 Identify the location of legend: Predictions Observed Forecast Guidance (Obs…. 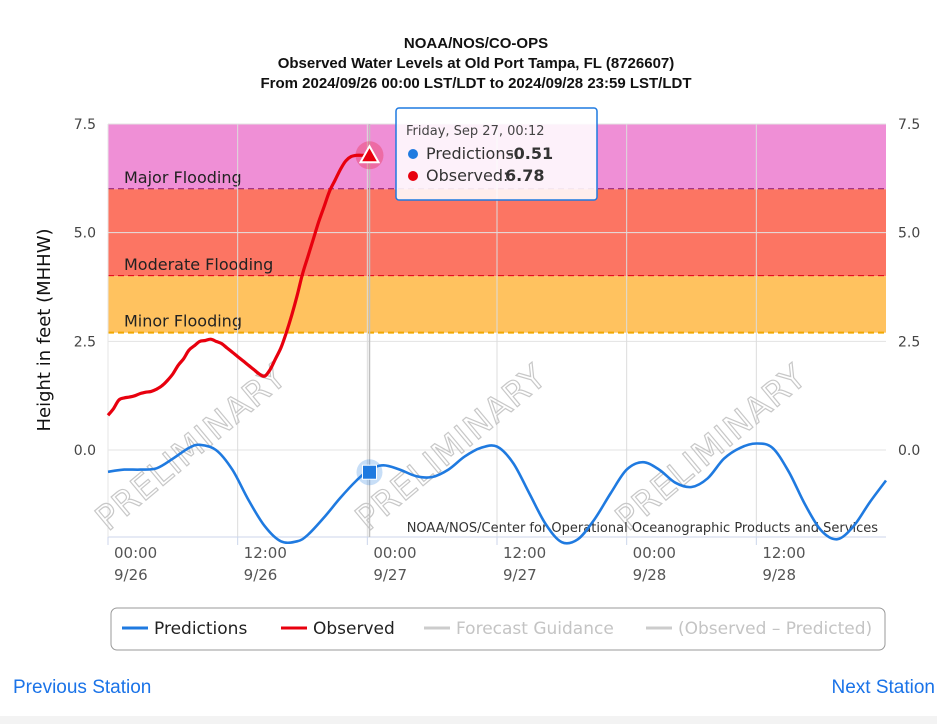
(498, 629).